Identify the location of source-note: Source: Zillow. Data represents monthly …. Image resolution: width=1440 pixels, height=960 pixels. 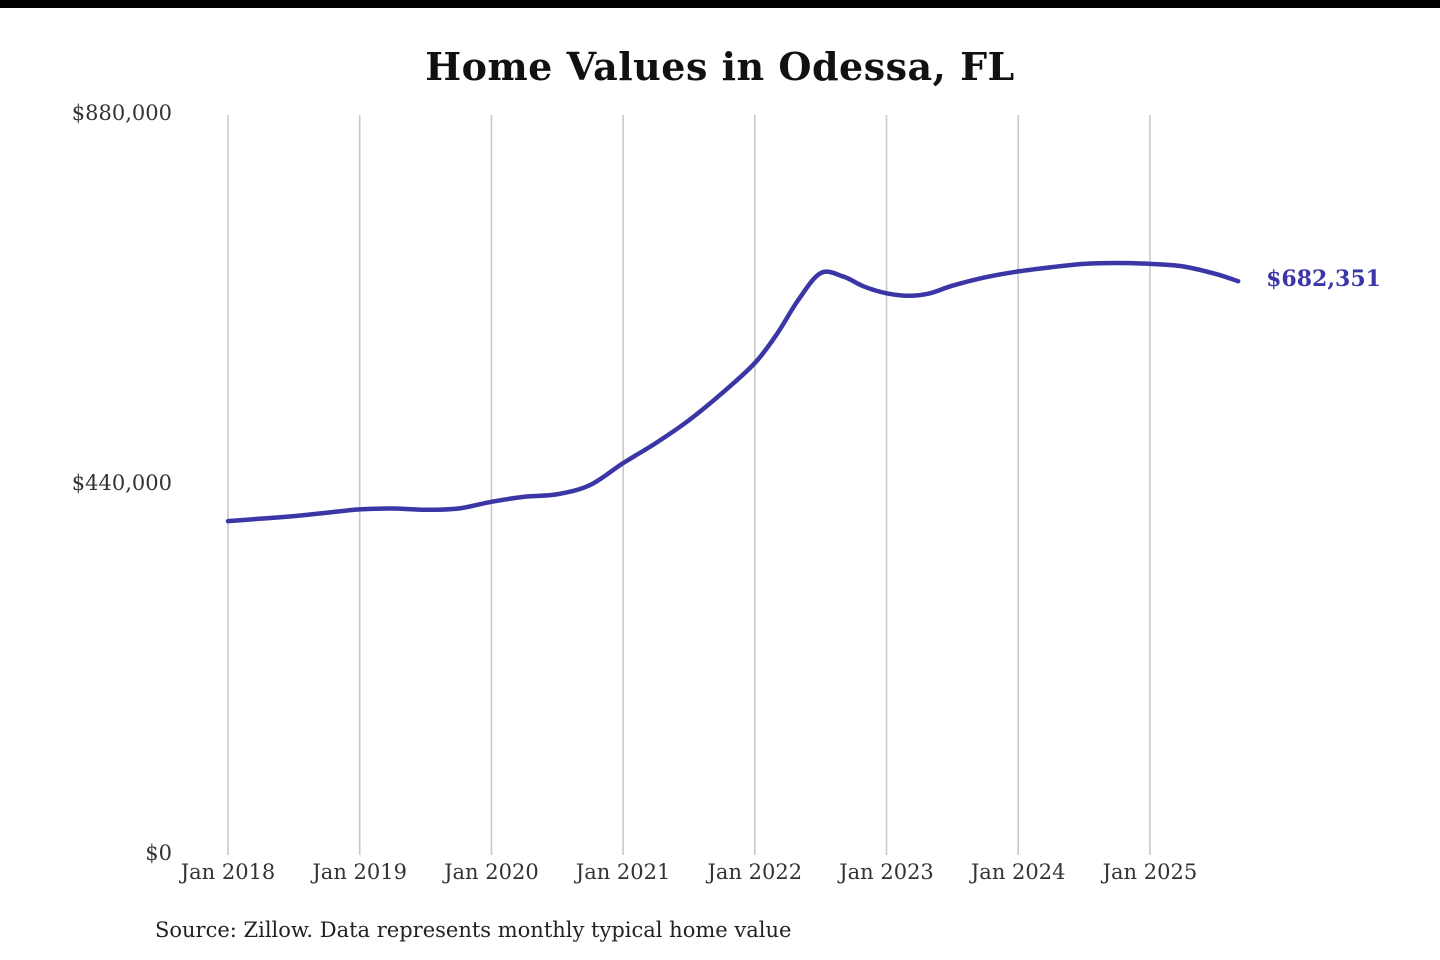
(473, 930).